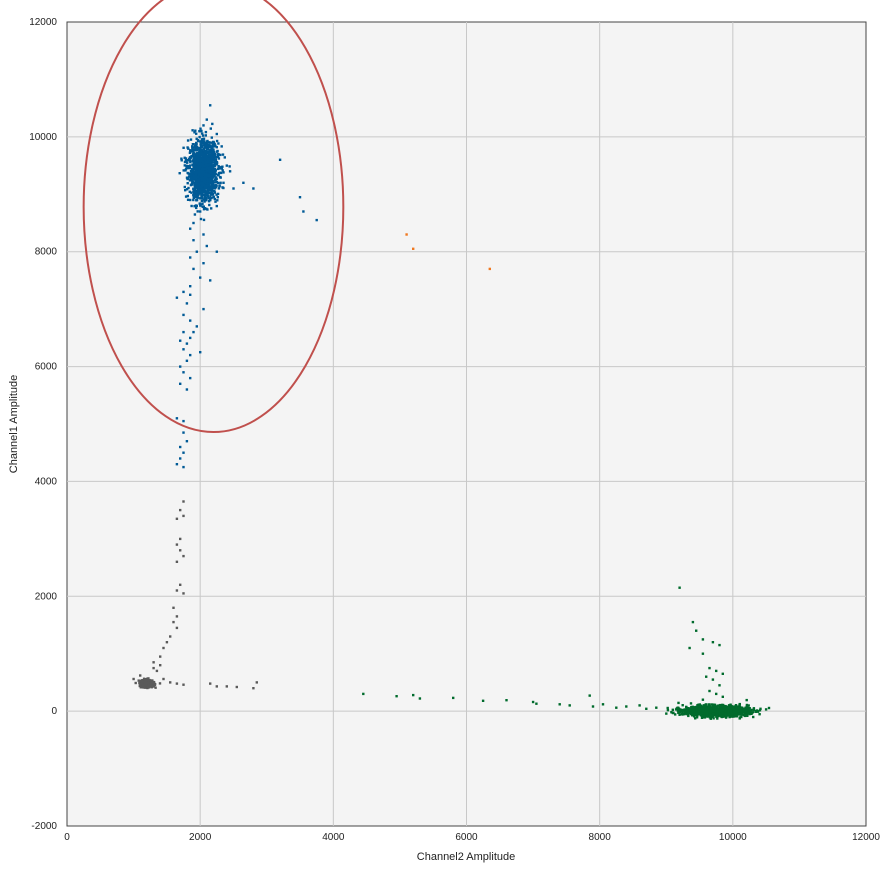 The image size is (880, 879). What do you see at coordinates (866, 837) in the screenshot?
I see `x-tick-label: 12000` at bounding box center [866, 837].